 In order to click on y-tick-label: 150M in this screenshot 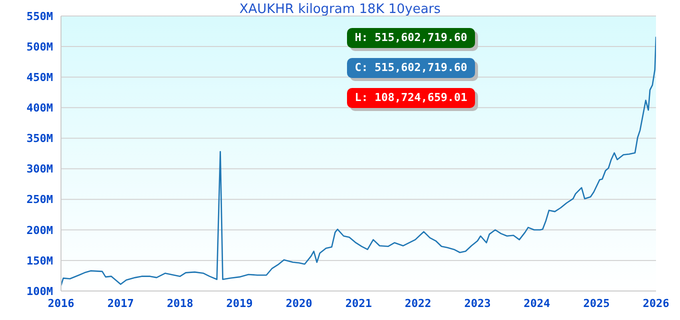, I will do `click(40, 261)`.